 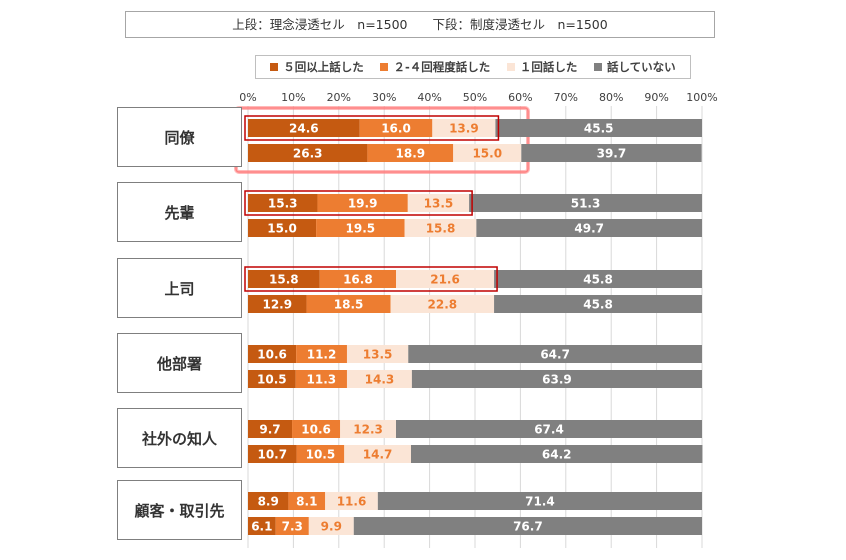 I want to click on data-label: 10.6, so click(x=316, y=430).